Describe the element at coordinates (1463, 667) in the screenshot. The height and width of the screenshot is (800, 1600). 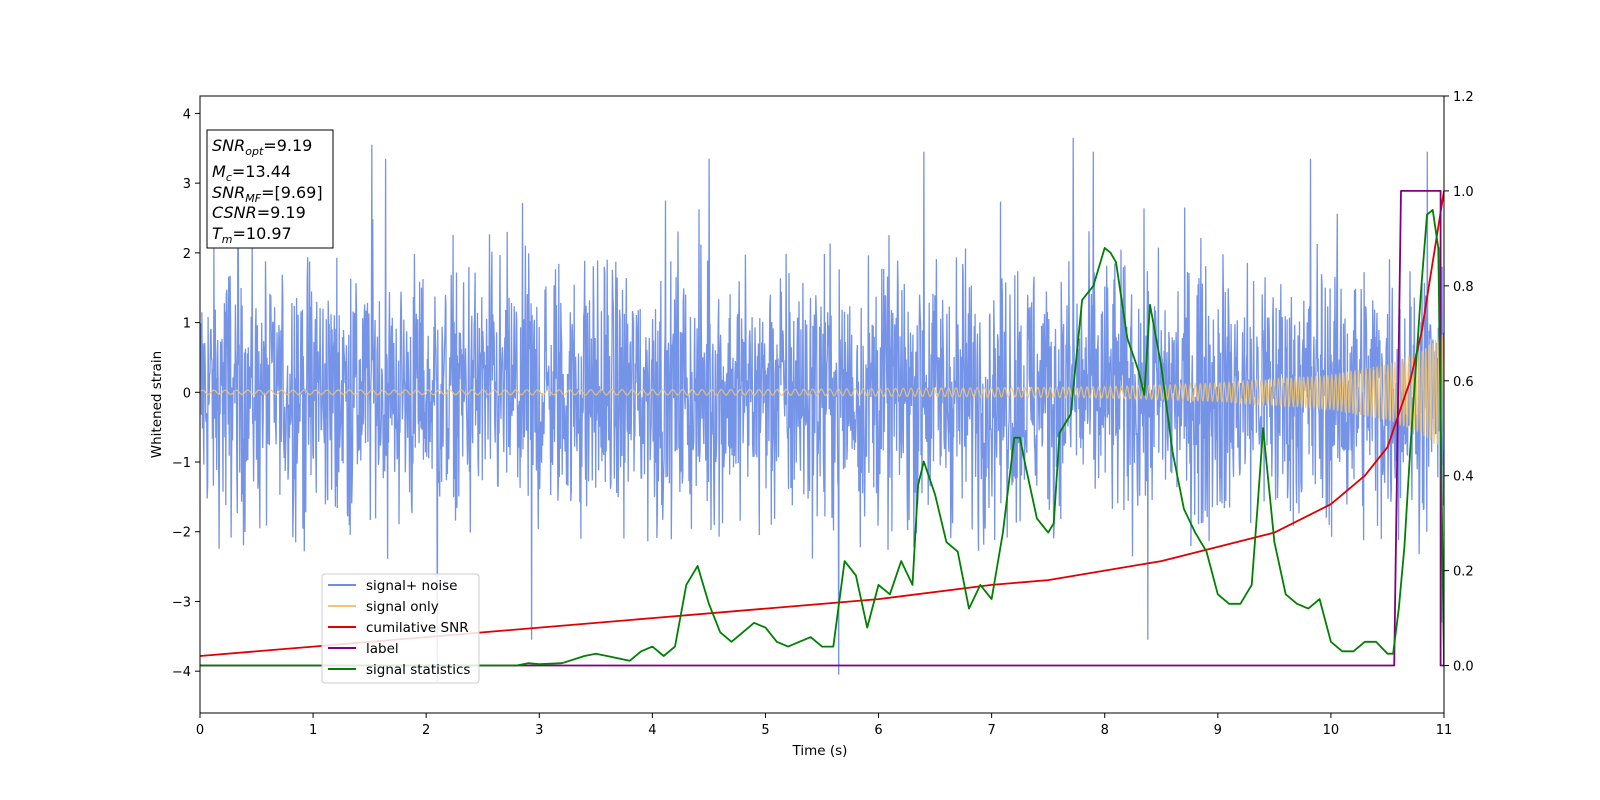
I see `y-right-tick-label: 0.0` at that location.